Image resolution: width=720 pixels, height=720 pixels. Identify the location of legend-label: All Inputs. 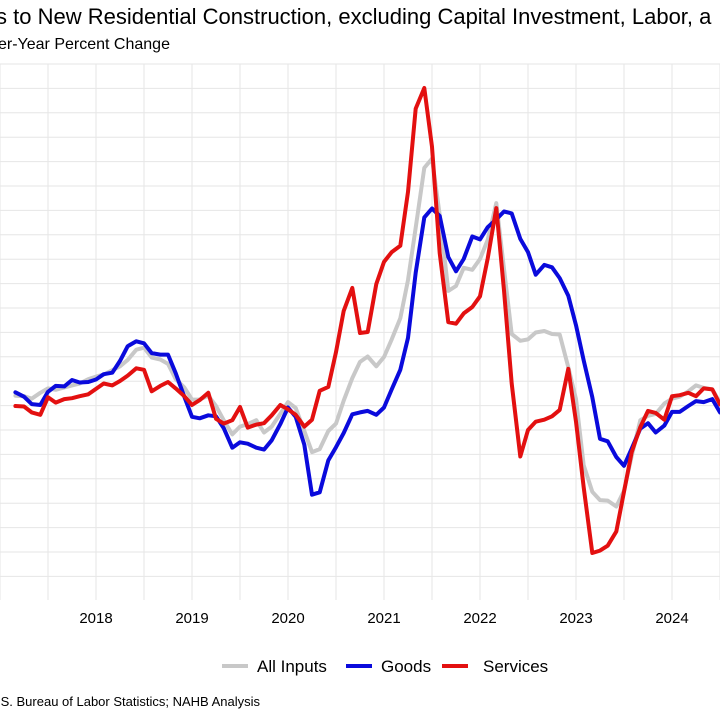
(292, 666).